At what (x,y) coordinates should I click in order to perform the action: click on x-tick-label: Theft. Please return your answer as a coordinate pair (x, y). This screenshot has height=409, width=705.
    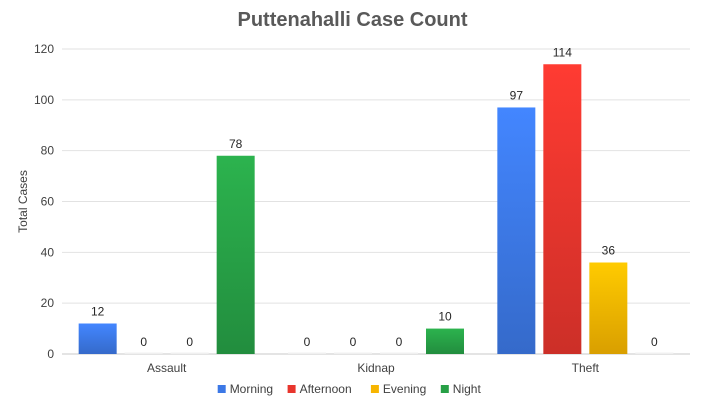
    Looking at the image, I should click on (586, 368).